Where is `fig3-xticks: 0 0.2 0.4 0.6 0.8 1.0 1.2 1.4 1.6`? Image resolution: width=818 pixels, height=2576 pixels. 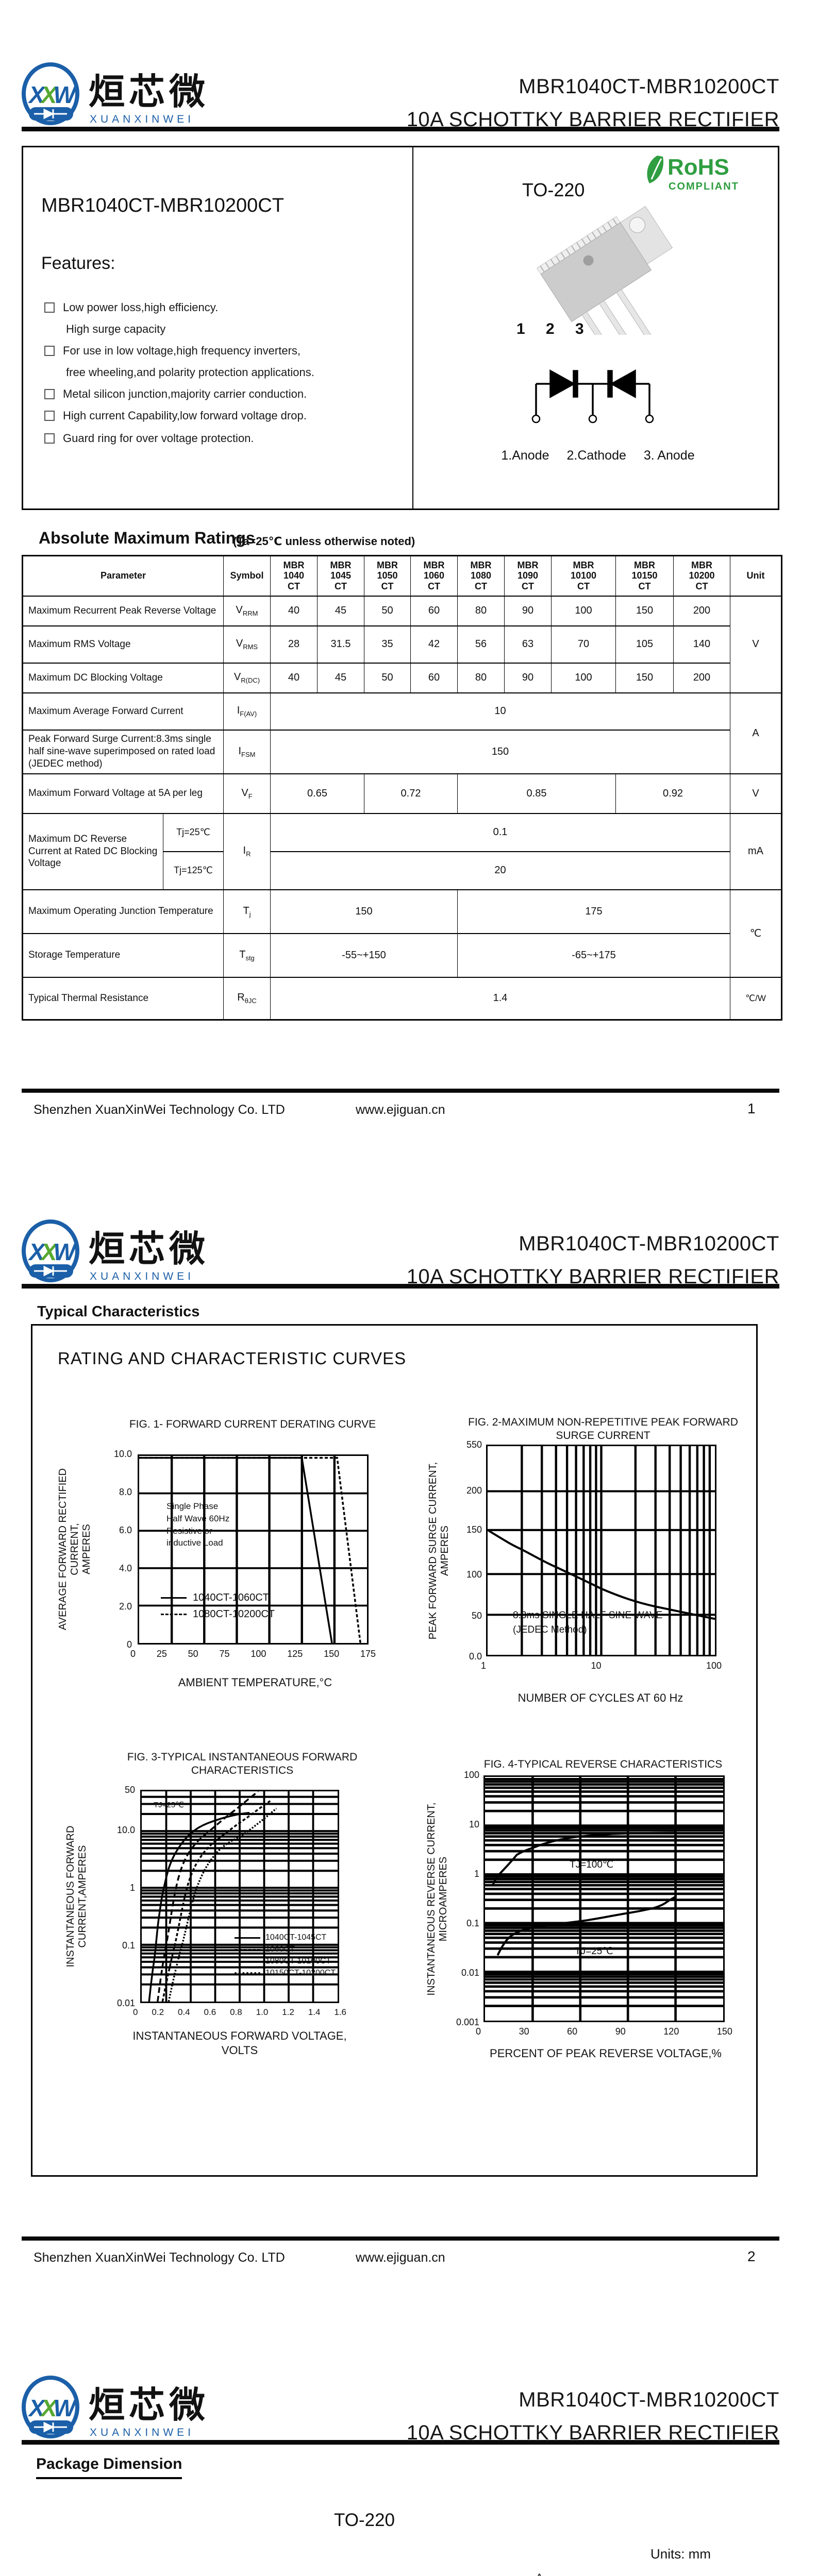 fig3-xticks: 0 0.2 0.4 0.6 0.8 1.0 1.2 1.4 1.6 is located at coordinates (239, 2012).